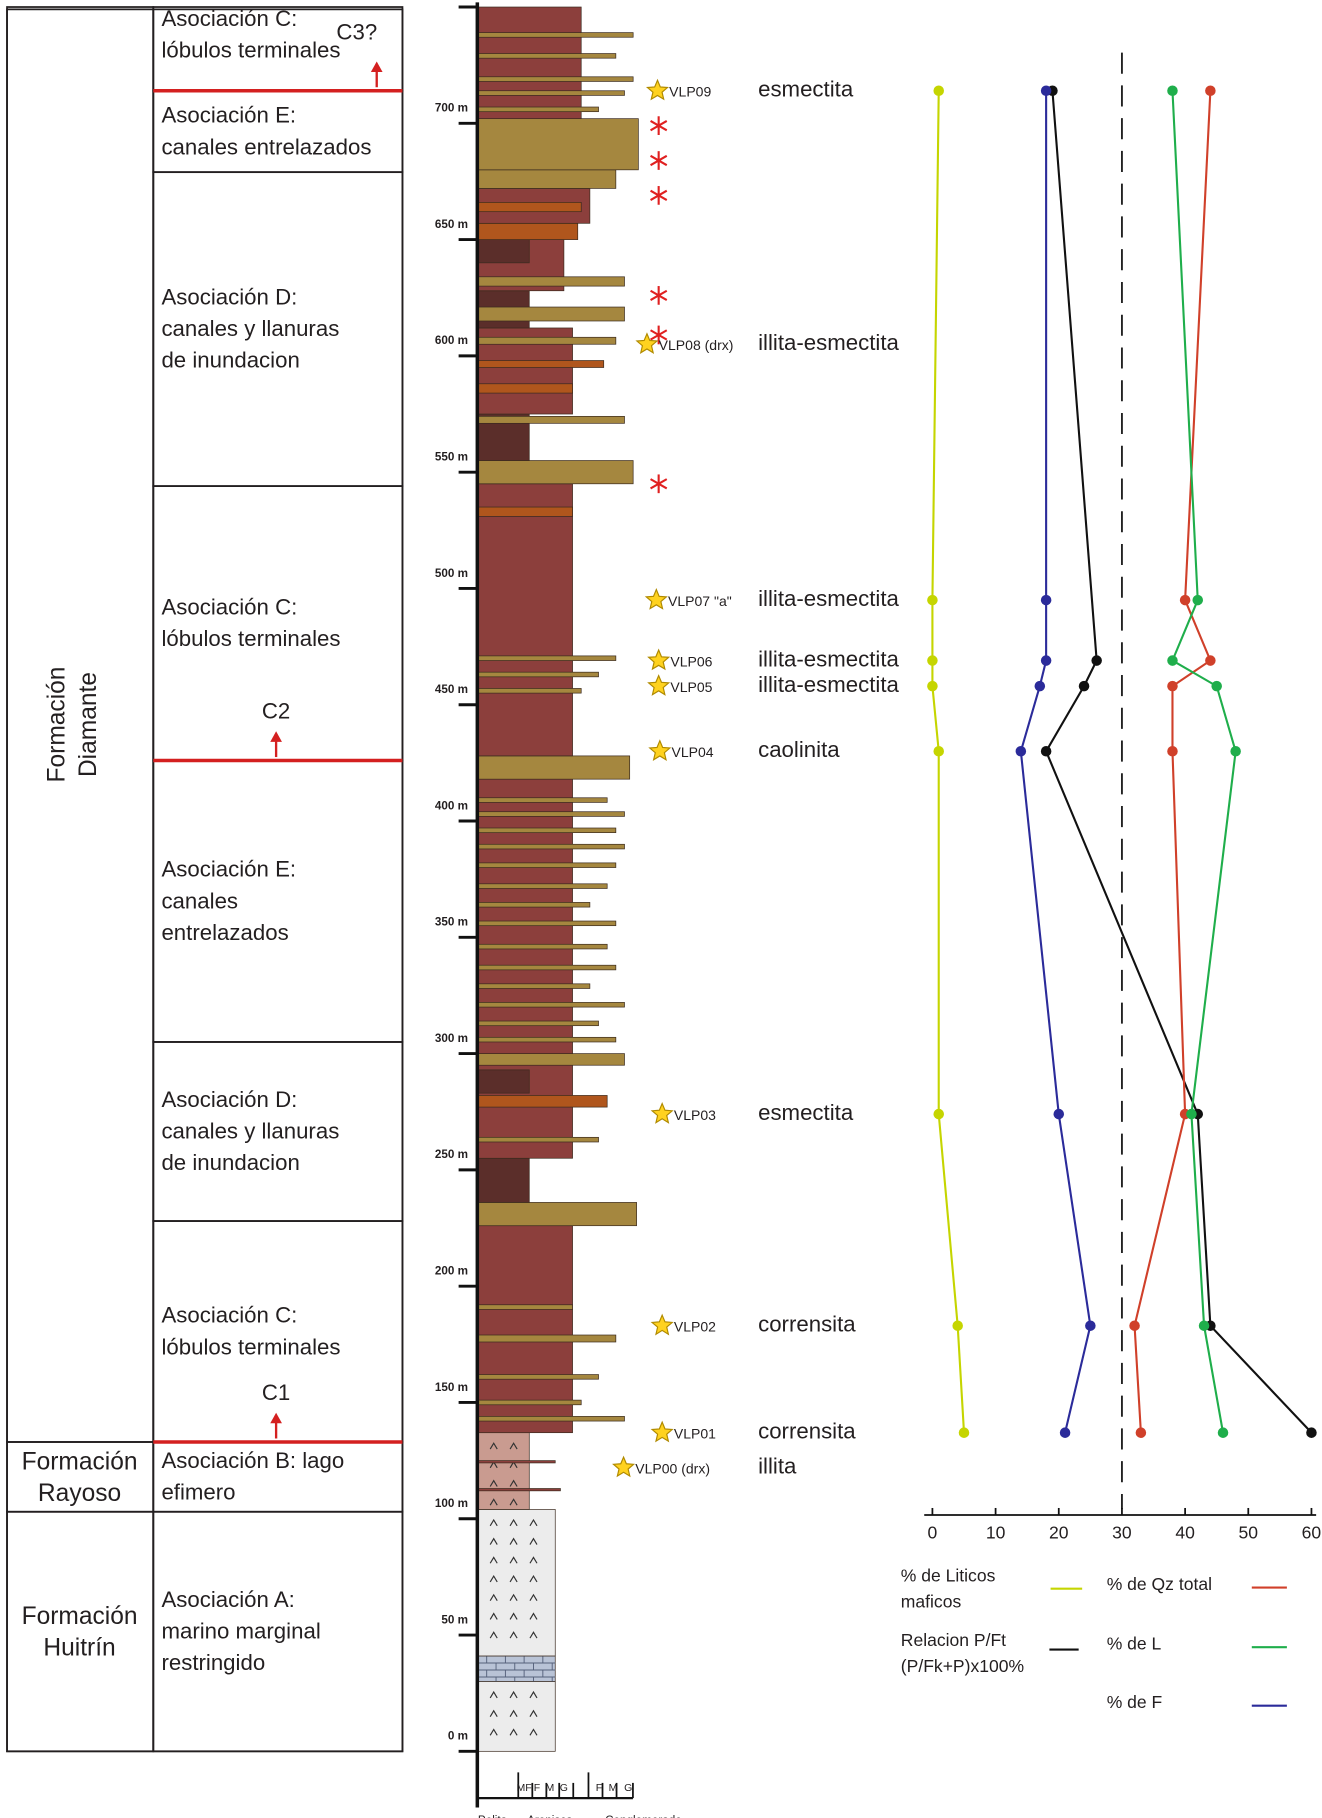 This screenshot has height=1818, width=1322. What do you see at coordinates (1159, 1584) in the screenshot?
I see `legend-label: % de Qz total` at bounding box center [1159, 1584].